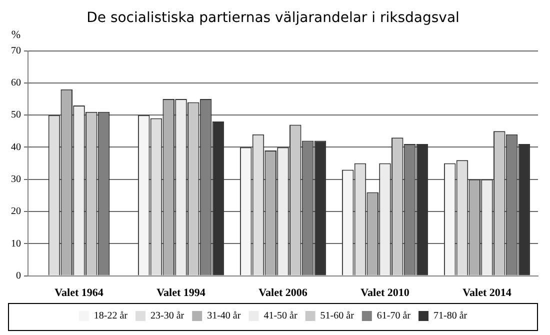 This screenshot has width=550, height=335. I want to click on y-tick-label: 40, so click(16, 147).